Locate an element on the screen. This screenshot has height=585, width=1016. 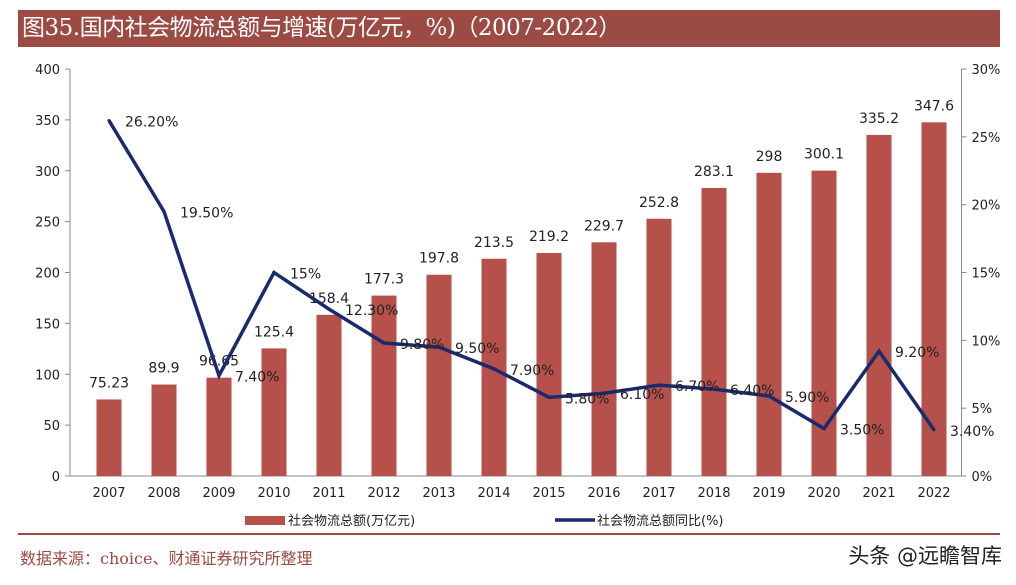
bar-data-label: 300.1 is located at coordinates (824, 155).